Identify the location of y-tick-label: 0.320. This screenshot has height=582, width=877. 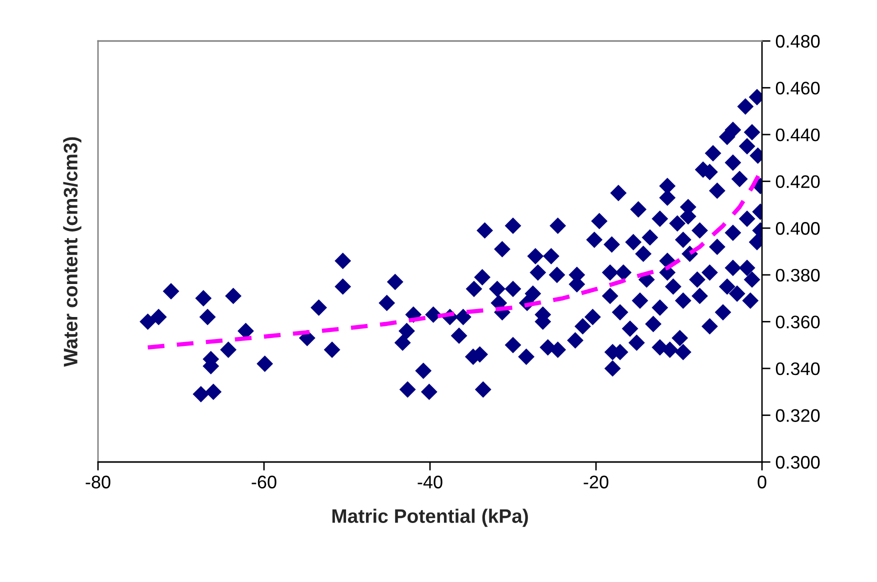
(798, 415).